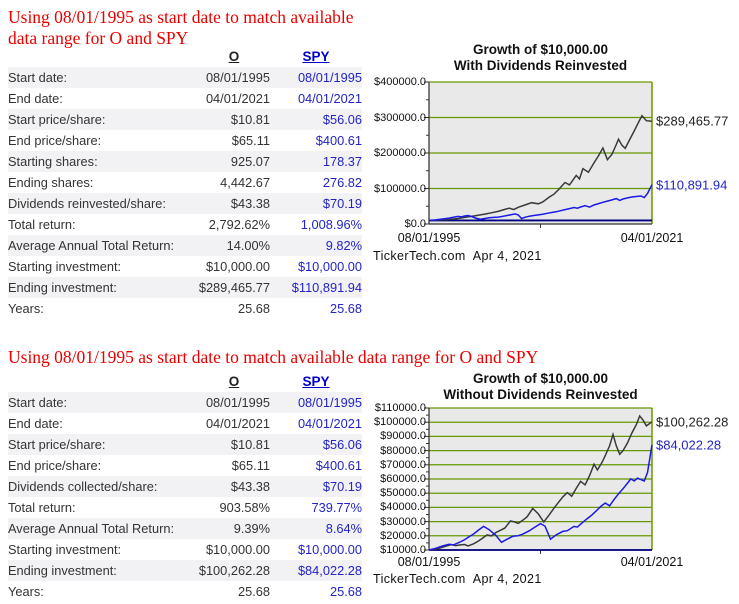 Image resolution: width=739 pixels, height=604 pixels. What do you see at coordinates (248, 245) in the screenshot?
I see `o-value: 14.00%` at bounding box center [248, 245].